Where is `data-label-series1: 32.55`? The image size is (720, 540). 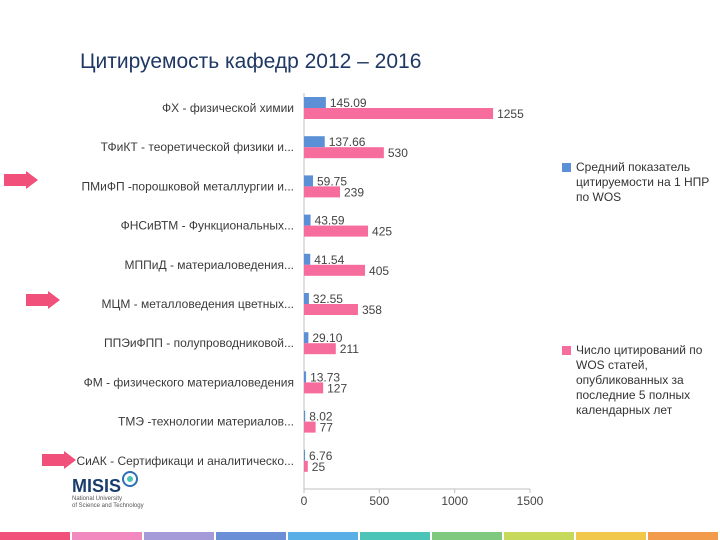 data-label-series1: 32.55 is located at coordinates (328, 299).